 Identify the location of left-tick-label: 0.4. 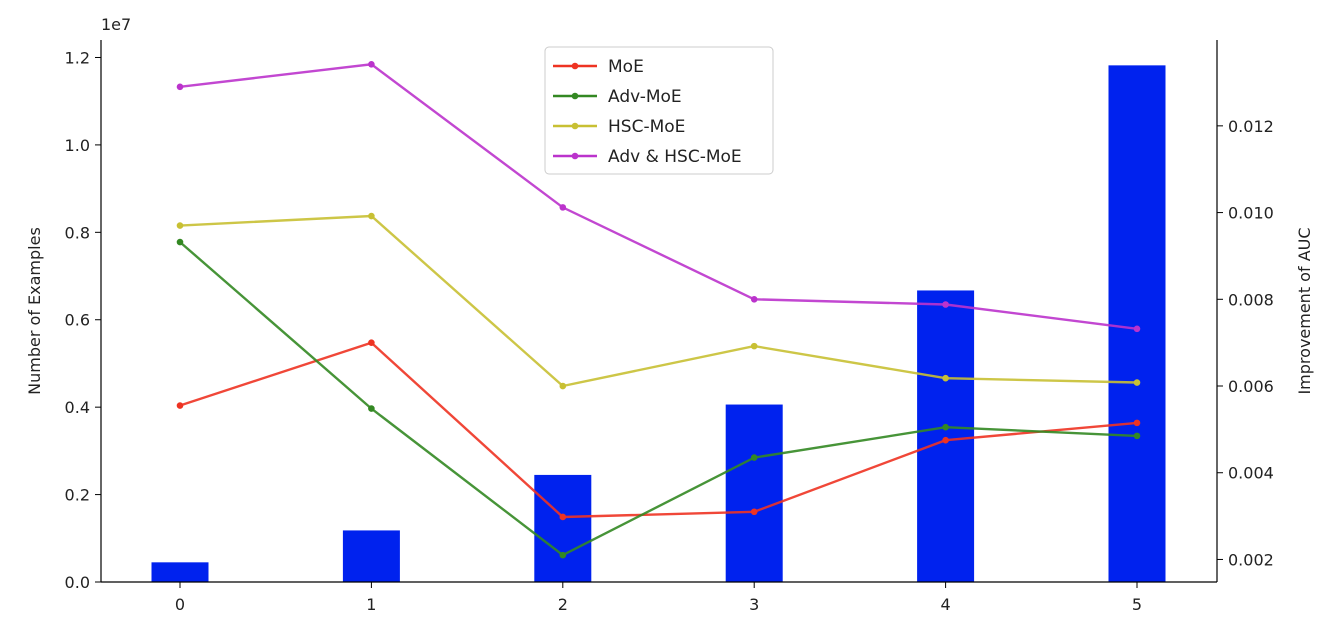
(77, 407).